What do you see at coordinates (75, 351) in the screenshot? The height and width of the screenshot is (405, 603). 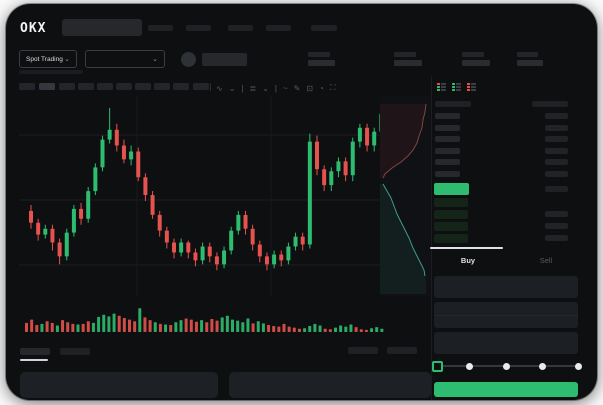 I see `bottom-tab` at bounding box center [75, 351].